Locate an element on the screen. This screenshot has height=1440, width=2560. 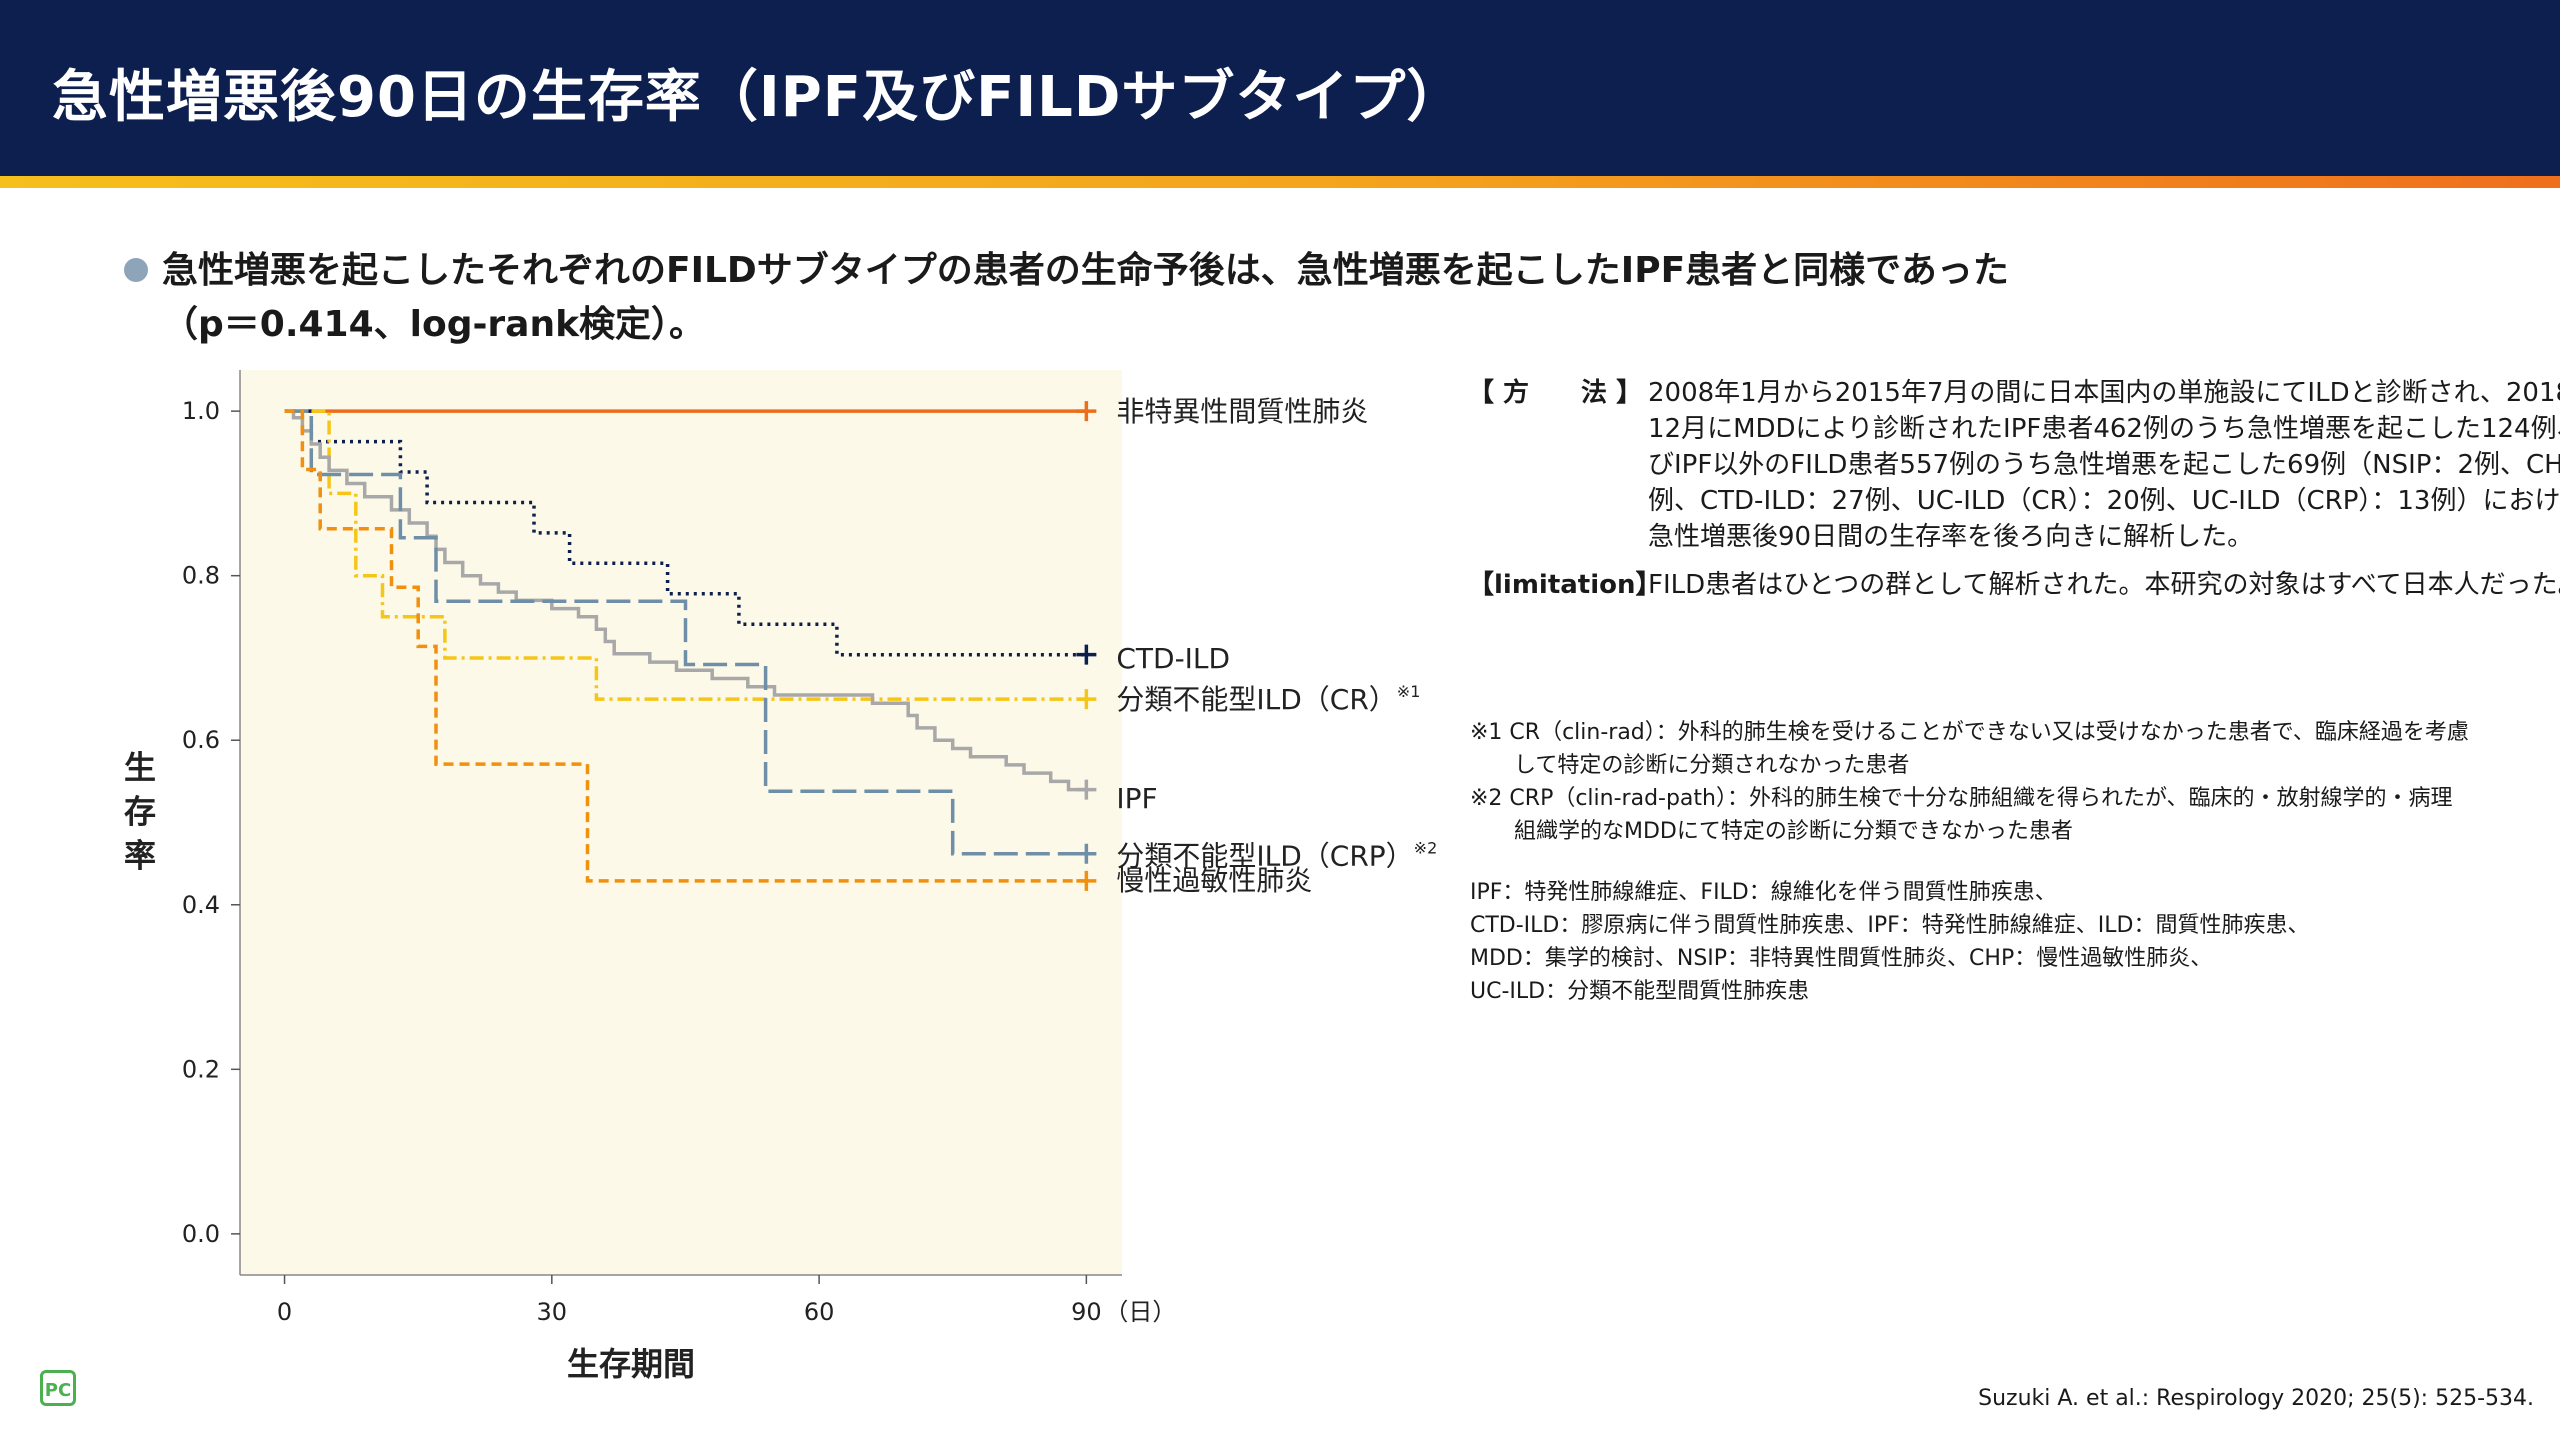
y-tick-label: 0.2 is located at coordinates (201, 1069).